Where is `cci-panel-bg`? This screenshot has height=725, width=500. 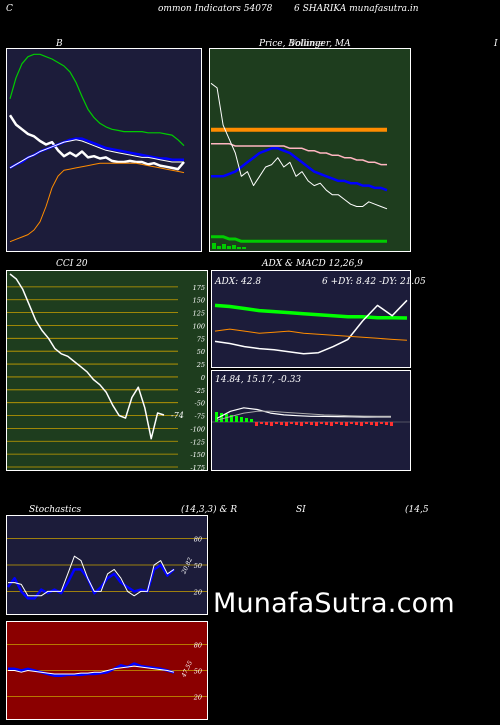 cci-panel-bg is located at coordinates (107, 370).